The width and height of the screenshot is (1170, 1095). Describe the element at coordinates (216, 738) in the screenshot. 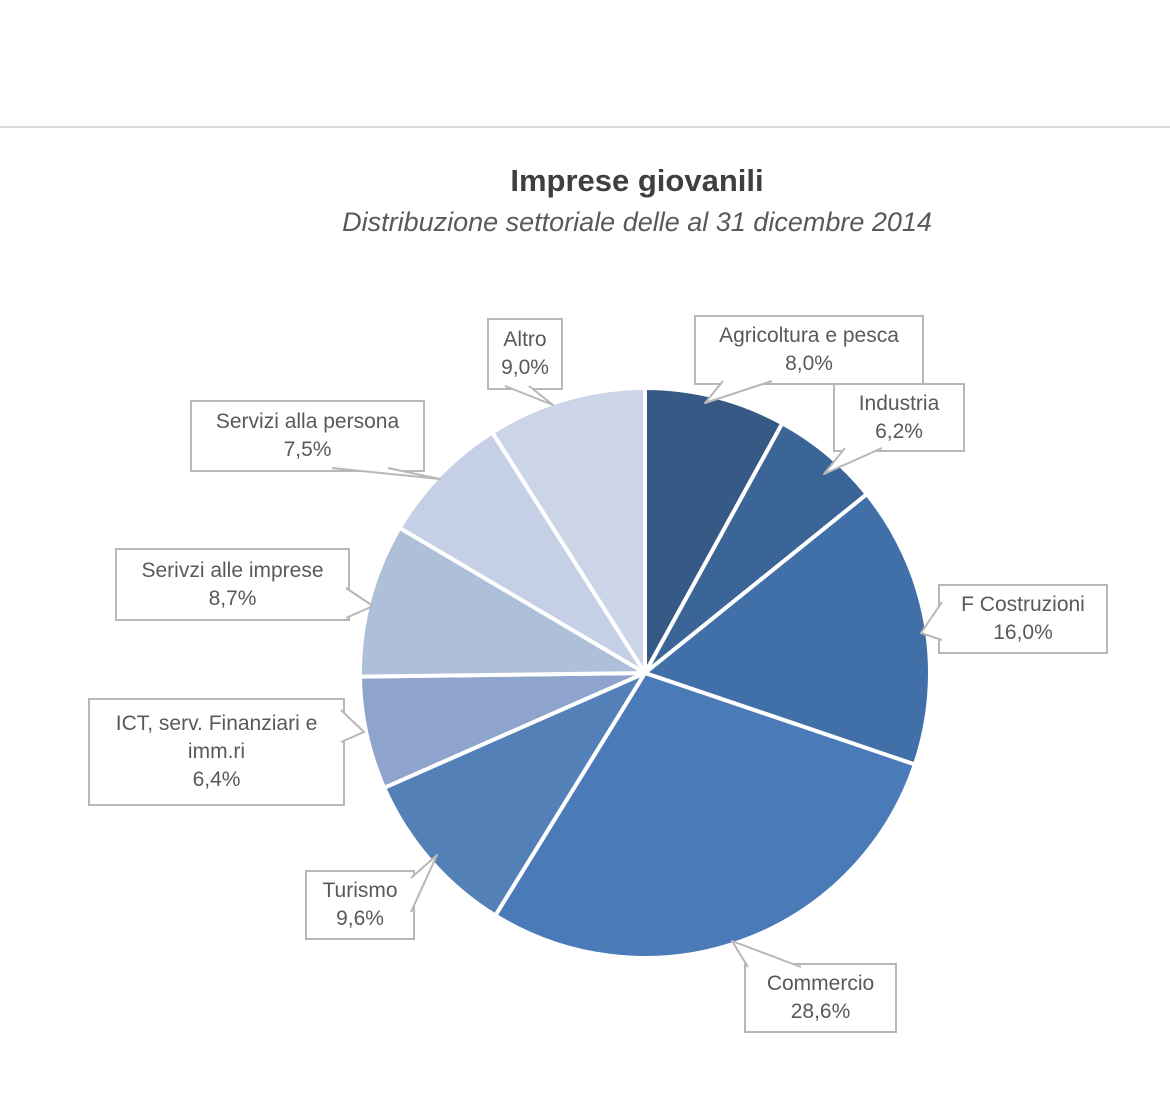

I see `callout-label: ICT, serv. Finanziari e imm.ri` at that location.